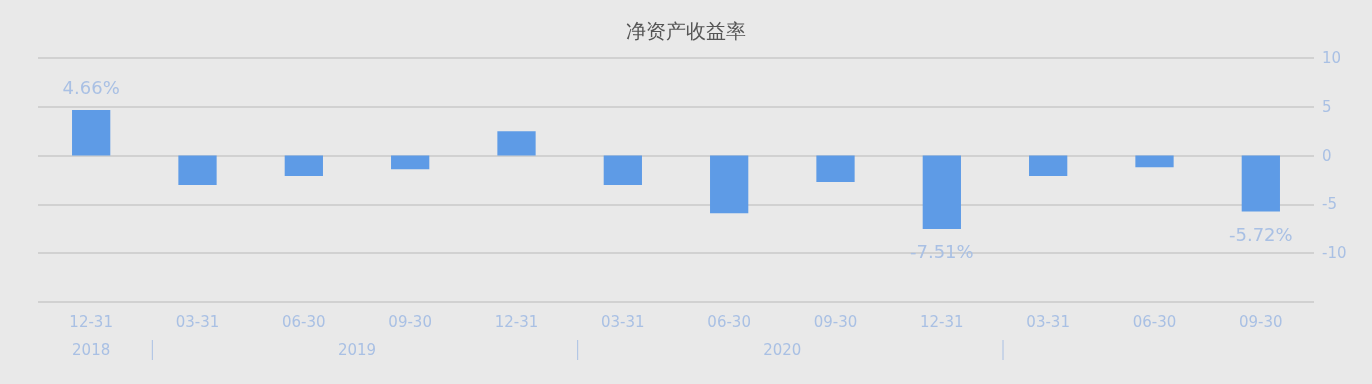 This screenshot has height=384, width=1372. What do you see at coordinates (782, 350) in the screenshot?
I see `text: 2020` at bounding box center [782, 350].